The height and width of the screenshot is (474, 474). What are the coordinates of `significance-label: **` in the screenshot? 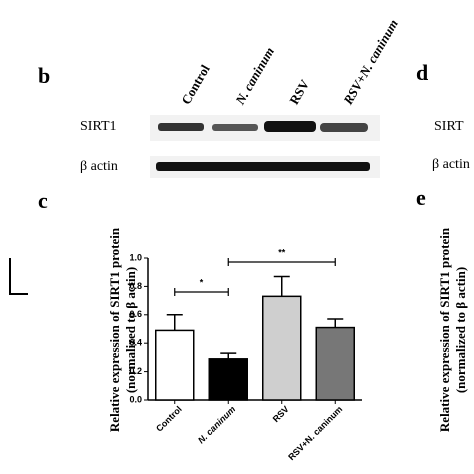 It's located at (282, 252).